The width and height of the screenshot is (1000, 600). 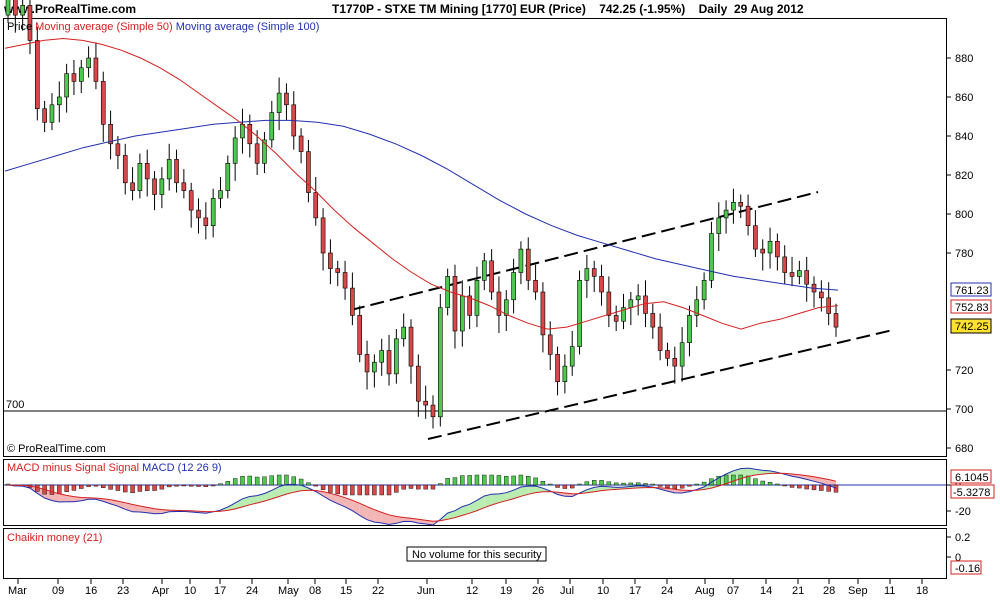 What do you see at coordinates (617, 9) in the screenshot?
I see `last-price: 742.25` at bounding box center [617, 9].